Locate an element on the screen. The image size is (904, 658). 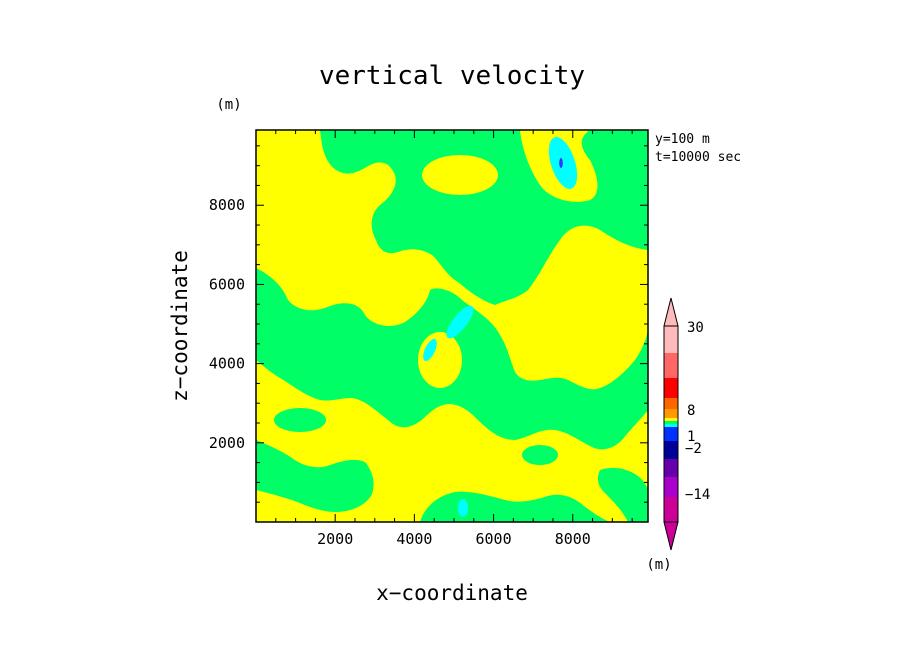
x-tick-label: 8000 is located at coordinates (573, 539).